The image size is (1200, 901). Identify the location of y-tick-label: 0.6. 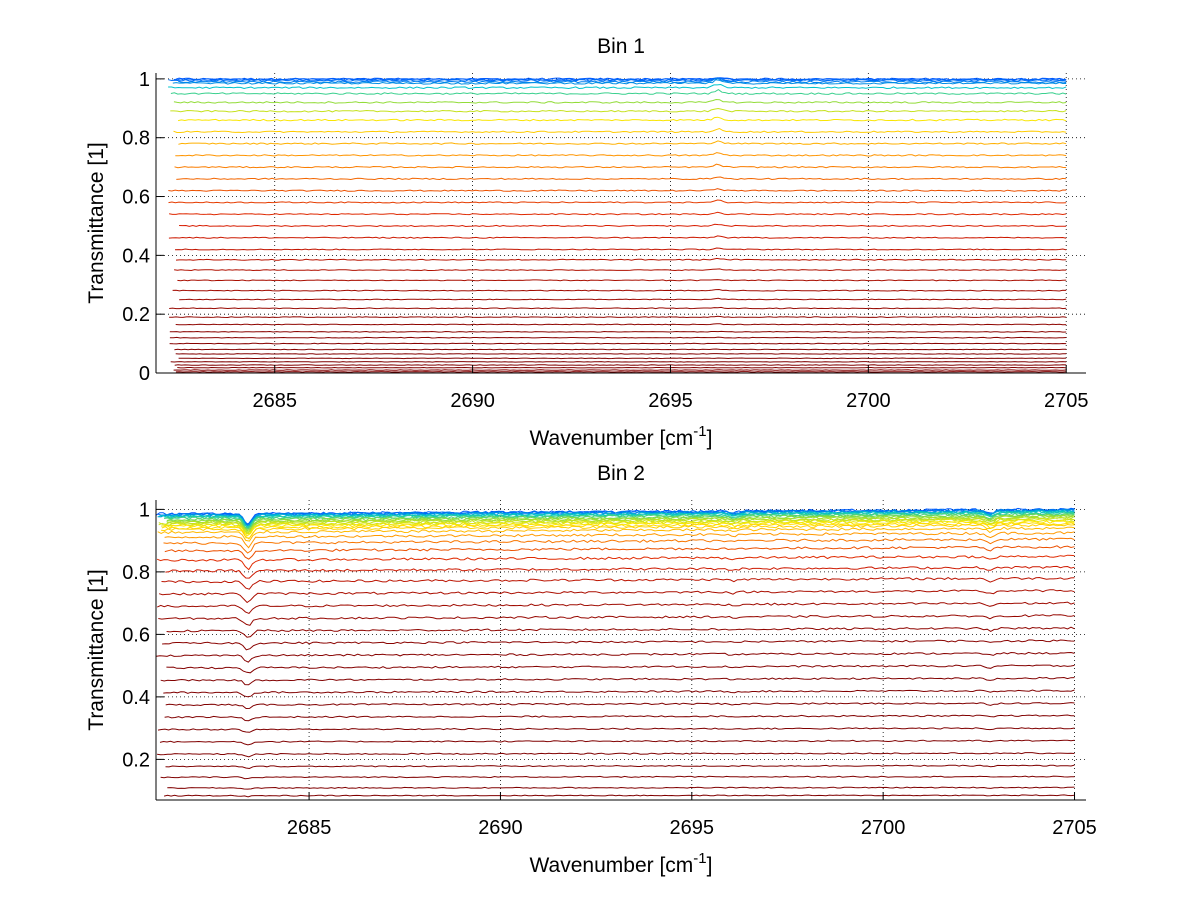
(136, 635).